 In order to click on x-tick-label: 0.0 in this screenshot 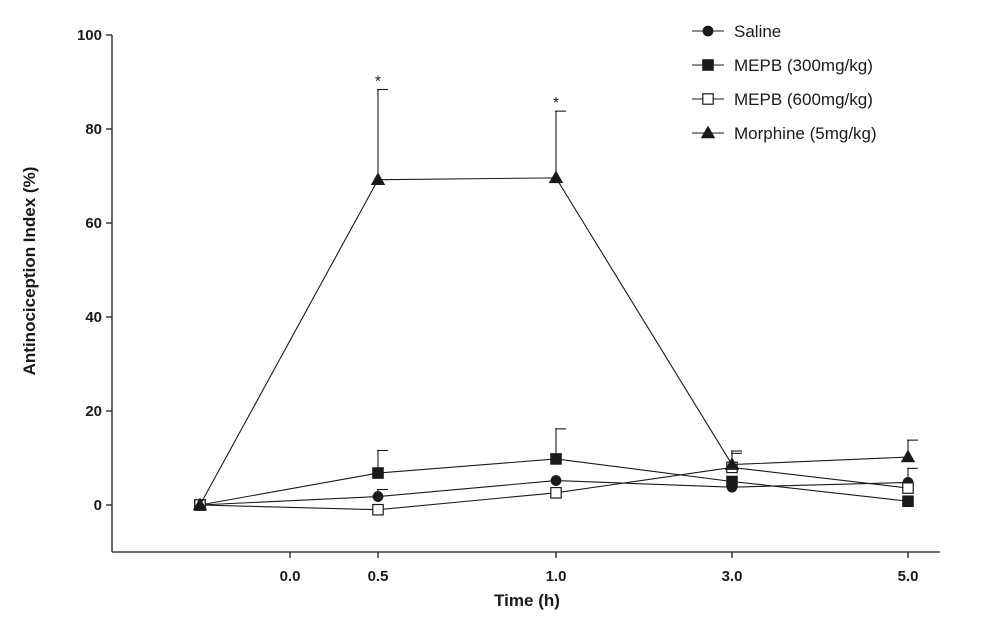, I will do `click(290, 576)`.